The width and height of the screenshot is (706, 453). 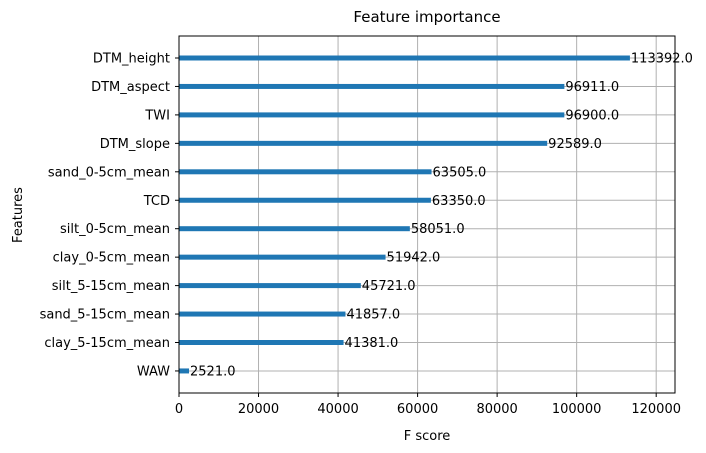 What do you see at coordinates (438, 229) in the screenshot?
I see `bar-value-label: 58051.0` at bounding box center [438, 229].